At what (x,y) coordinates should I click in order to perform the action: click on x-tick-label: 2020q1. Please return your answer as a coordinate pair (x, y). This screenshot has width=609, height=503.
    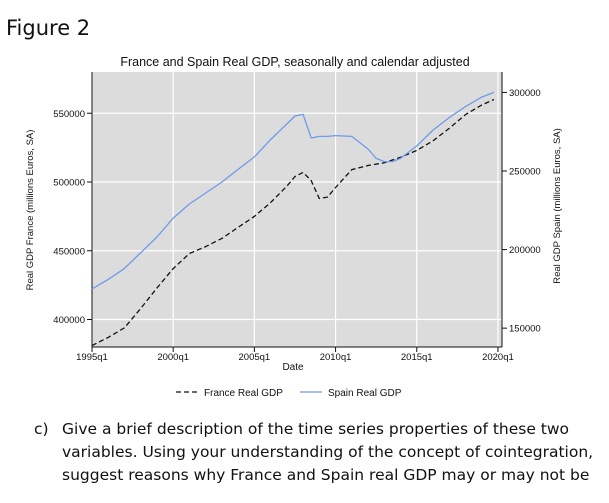
    Looking at the image, I should click on (498, 357).